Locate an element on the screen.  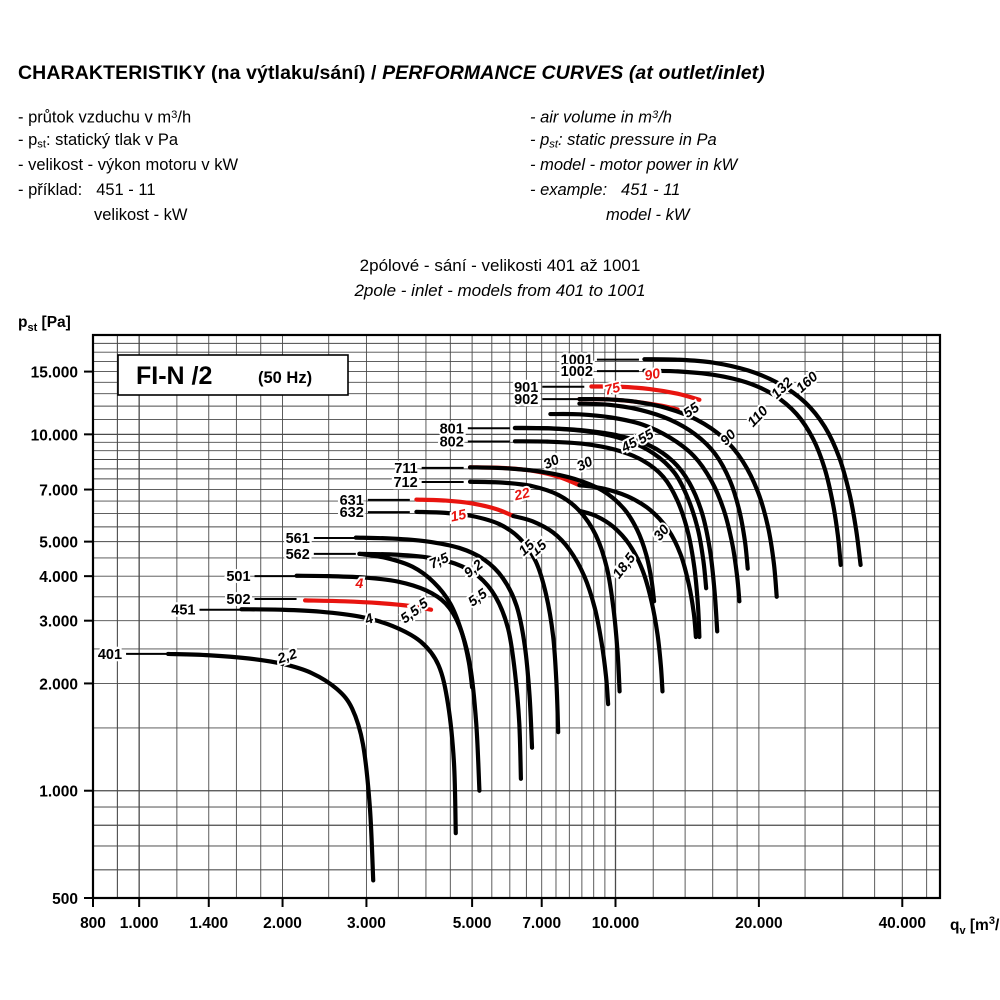
model-label: 802 is located at coordinates (452, 442).